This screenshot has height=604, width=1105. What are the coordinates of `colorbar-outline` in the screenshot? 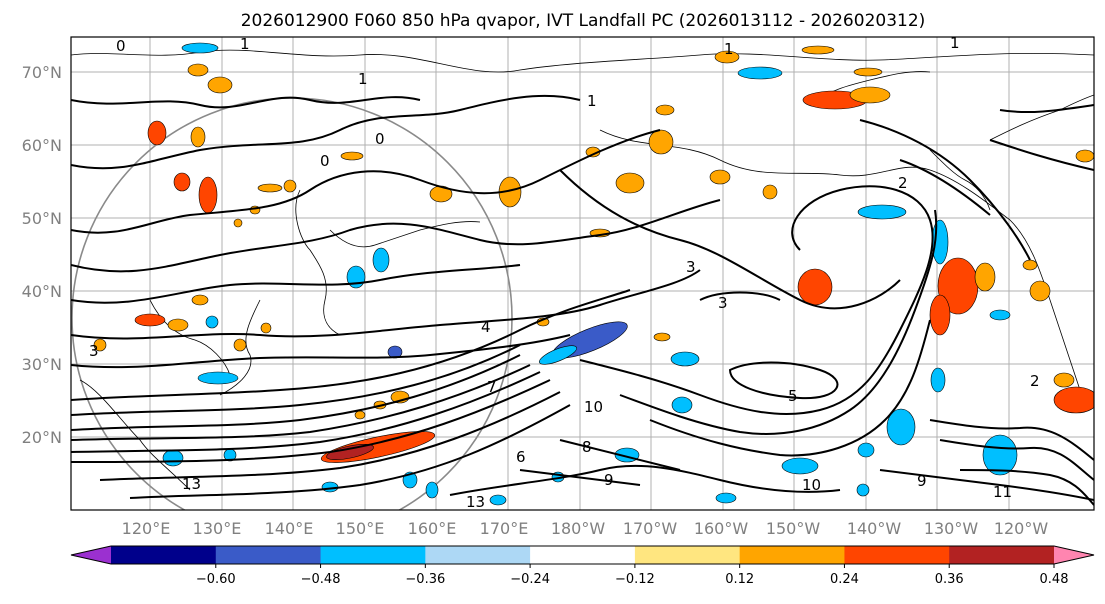 It's located at (582, 555).